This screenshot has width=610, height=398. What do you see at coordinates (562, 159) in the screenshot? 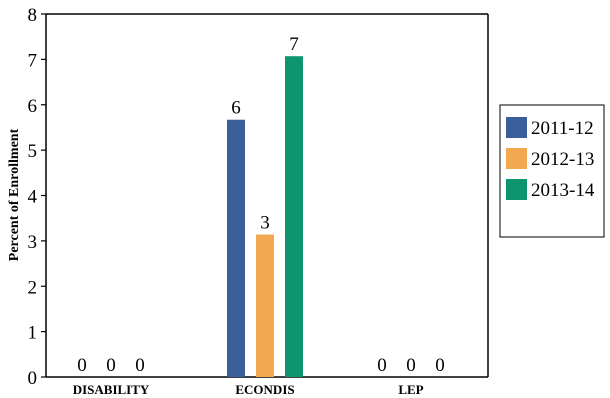
I see `legend-label: 2012-13` at bounding box center [562, 159].